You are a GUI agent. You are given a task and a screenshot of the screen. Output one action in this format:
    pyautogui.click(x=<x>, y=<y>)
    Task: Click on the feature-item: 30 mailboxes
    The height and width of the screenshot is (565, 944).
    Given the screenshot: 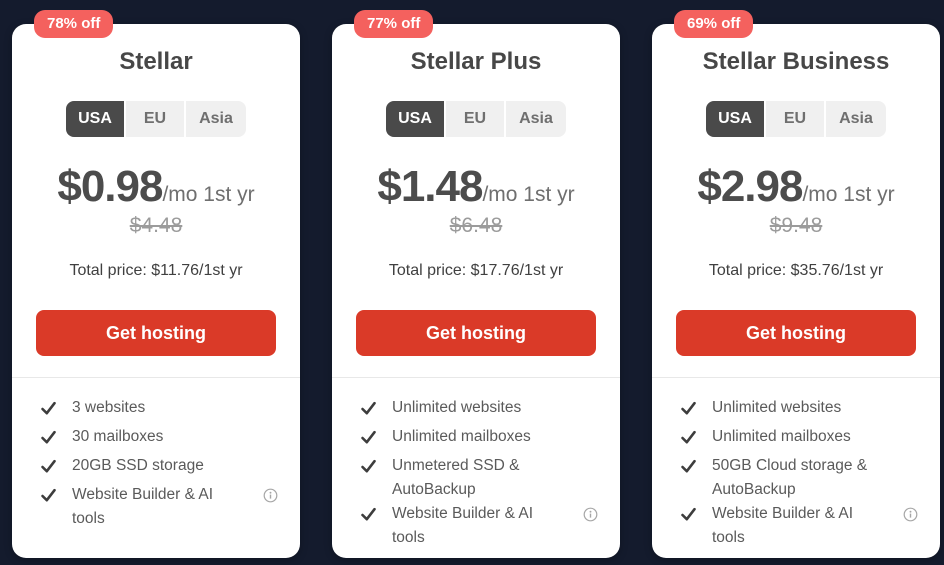 What is the action you would take?
    pyautogui.click(x=159, y=439)
    